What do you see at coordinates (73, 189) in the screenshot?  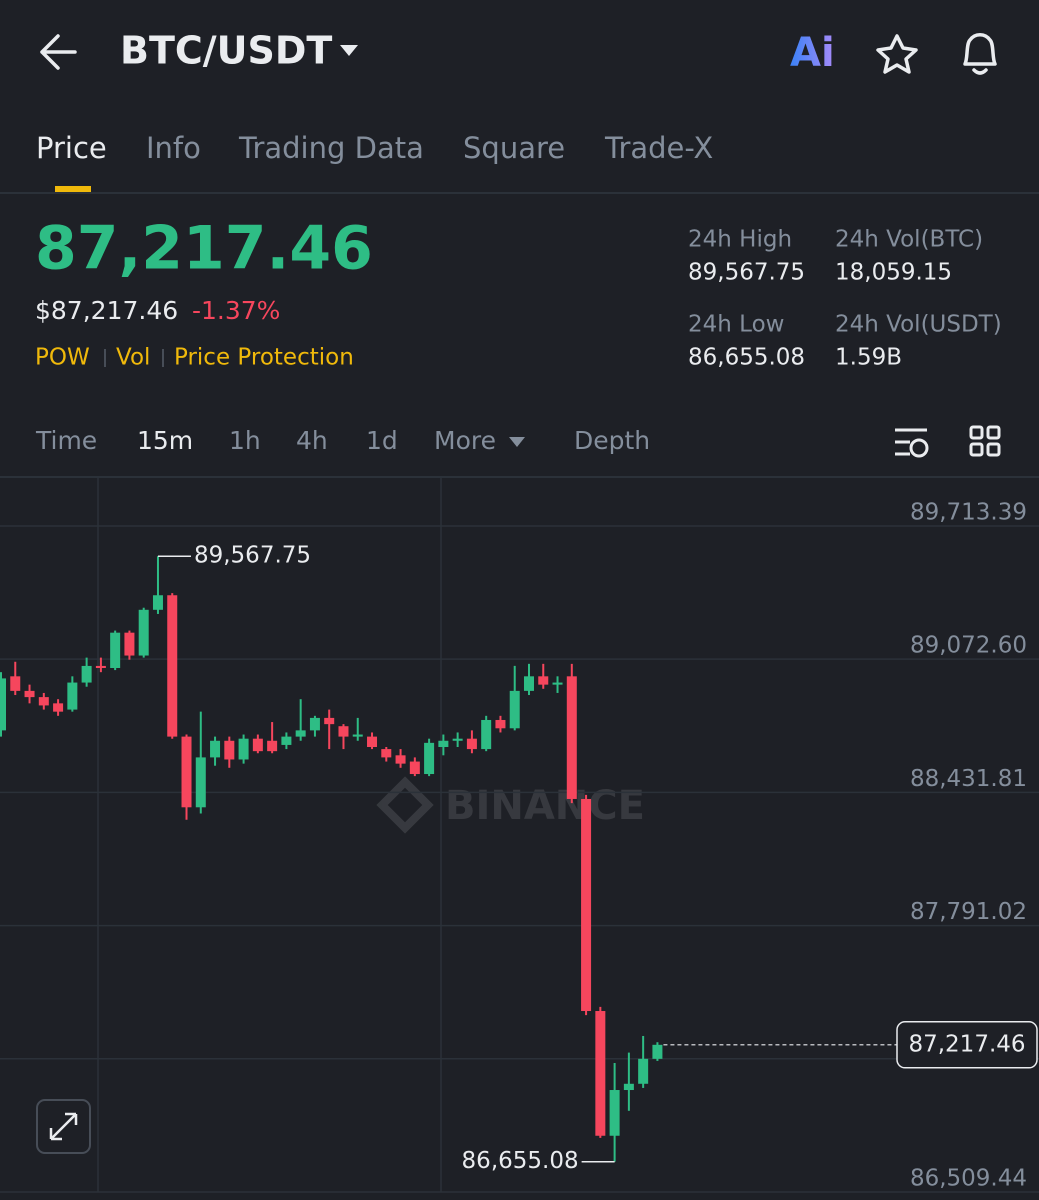 I see `tab-indicator` at bounding box center [73, 189].